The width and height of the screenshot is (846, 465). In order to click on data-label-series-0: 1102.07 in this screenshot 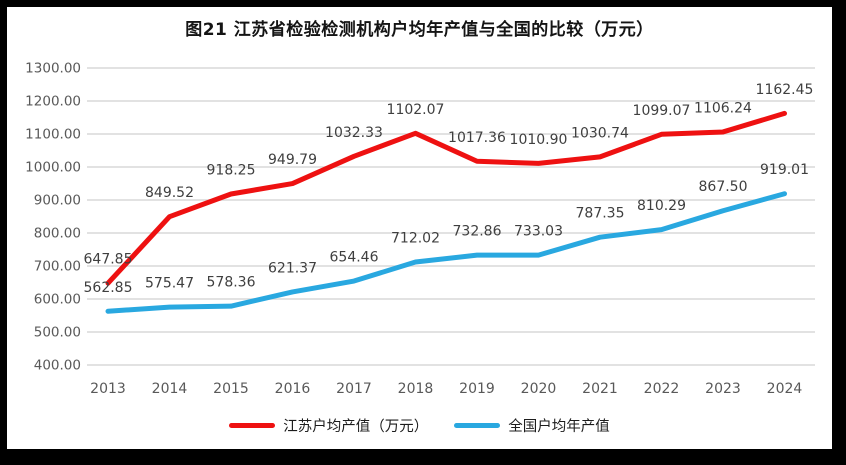, I will do `click(416, 110)`.